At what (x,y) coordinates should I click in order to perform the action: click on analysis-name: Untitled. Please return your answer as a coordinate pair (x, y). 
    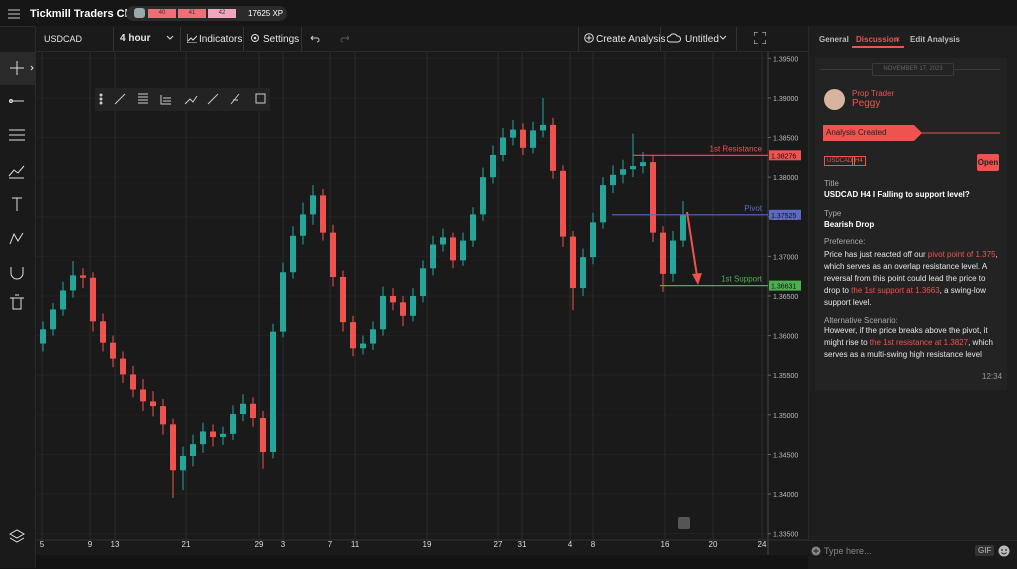
    Looking at the image, I should click on (702, 39).